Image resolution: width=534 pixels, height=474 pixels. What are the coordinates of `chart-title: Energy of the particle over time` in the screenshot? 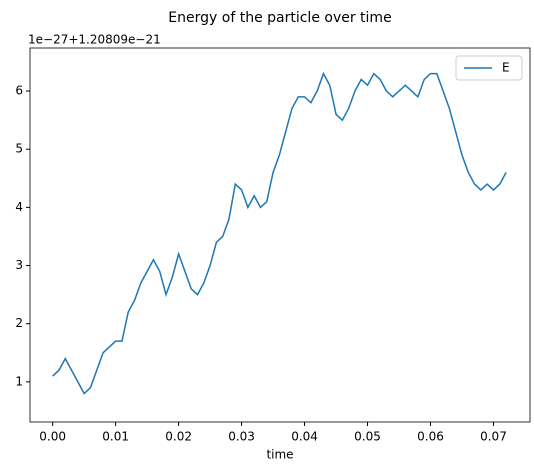 It's located at (279, 18).